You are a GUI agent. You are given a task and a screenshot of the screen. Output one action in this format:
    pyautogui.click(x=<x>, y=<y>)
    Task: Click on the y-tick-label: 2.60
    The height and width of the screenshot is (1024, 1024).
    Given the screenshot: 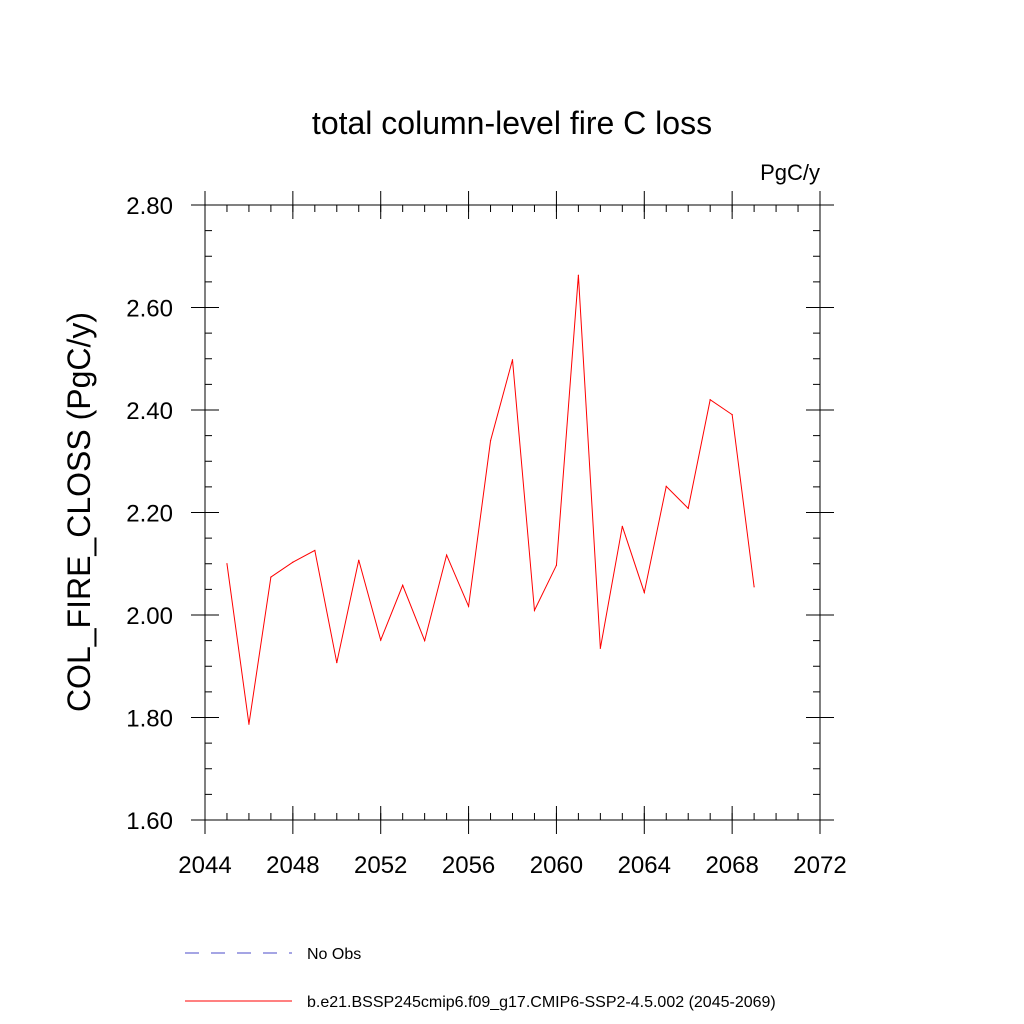 What is the action you would take?
    pyautogui.click(x=149, y=309)
    